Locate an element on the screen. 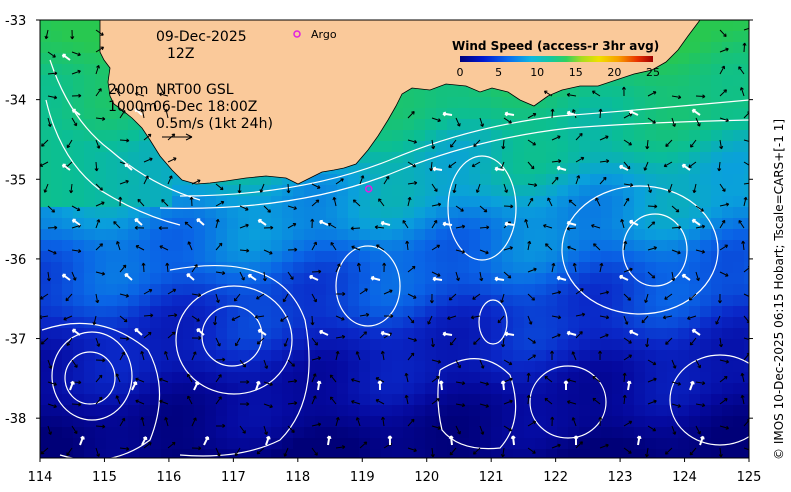  lon-tick-label: 119 is located at coordinates (362, 477).